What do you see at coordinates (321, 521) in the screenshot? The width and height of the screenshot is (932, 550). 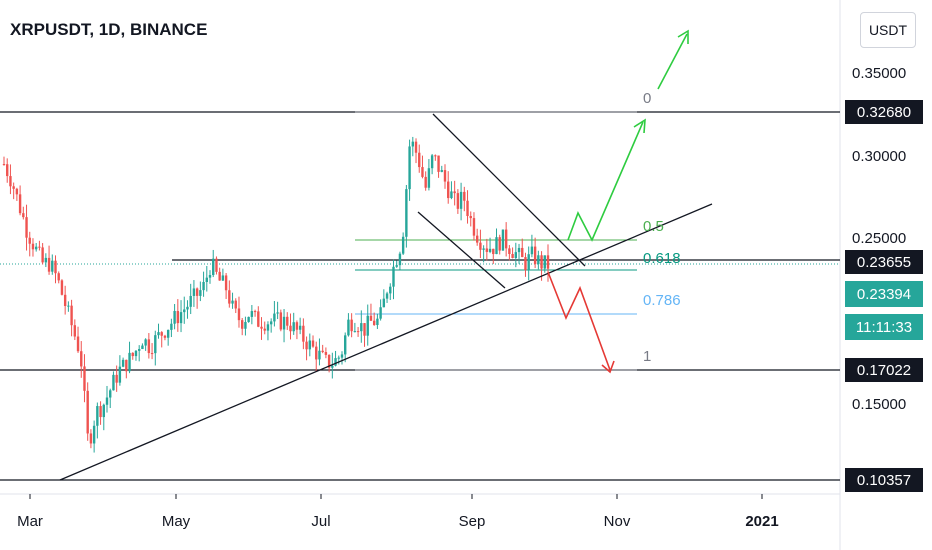 I see `x-tick-label: Jul` at bounding box center [321, 521].